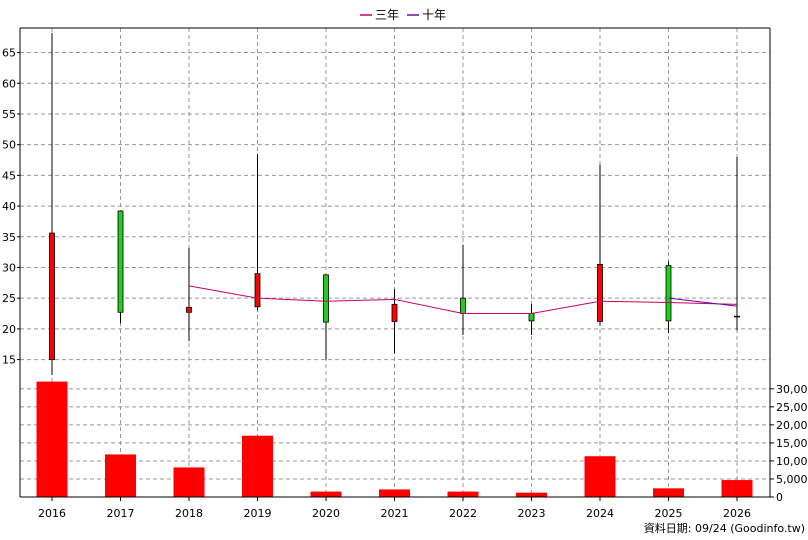 The height and width of the screenshot is (540, 808). Describe the element at coordinates (9, 175) in the screenshot. I see `price-tick-label: 45` at that location.